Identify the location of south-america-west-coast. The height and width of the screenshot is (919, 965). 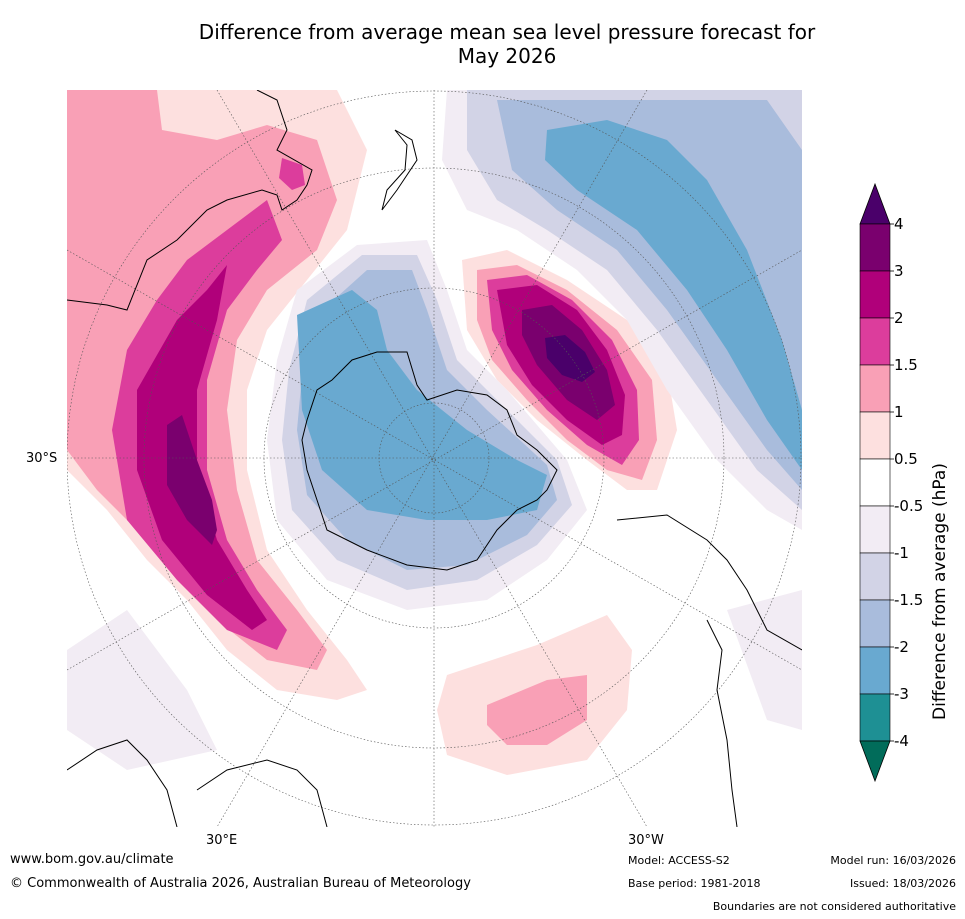
(722, 723).